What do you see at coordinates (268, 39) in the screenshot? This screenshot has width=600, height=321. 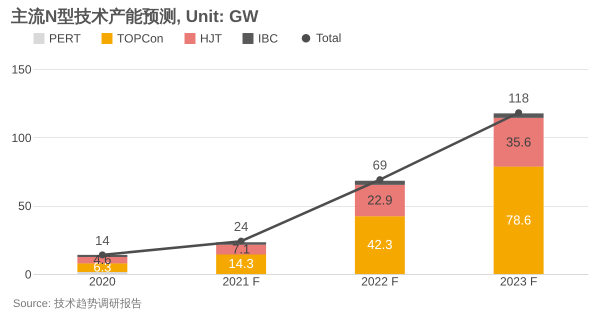 I see `legend-label: IBC` at bounding box center [268, 39].